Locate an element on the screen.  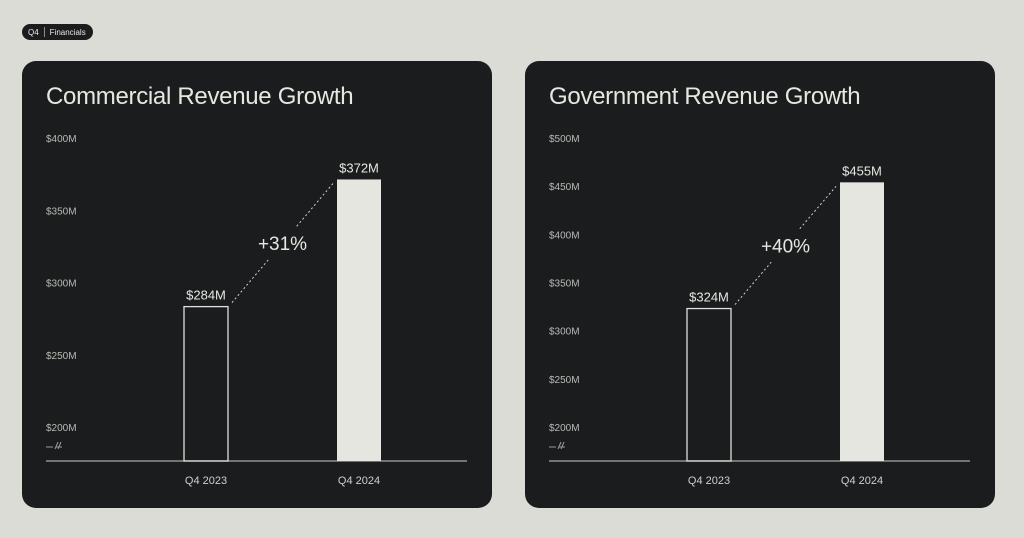
y-tick-label: $500M is located at coordinates (564, 139).